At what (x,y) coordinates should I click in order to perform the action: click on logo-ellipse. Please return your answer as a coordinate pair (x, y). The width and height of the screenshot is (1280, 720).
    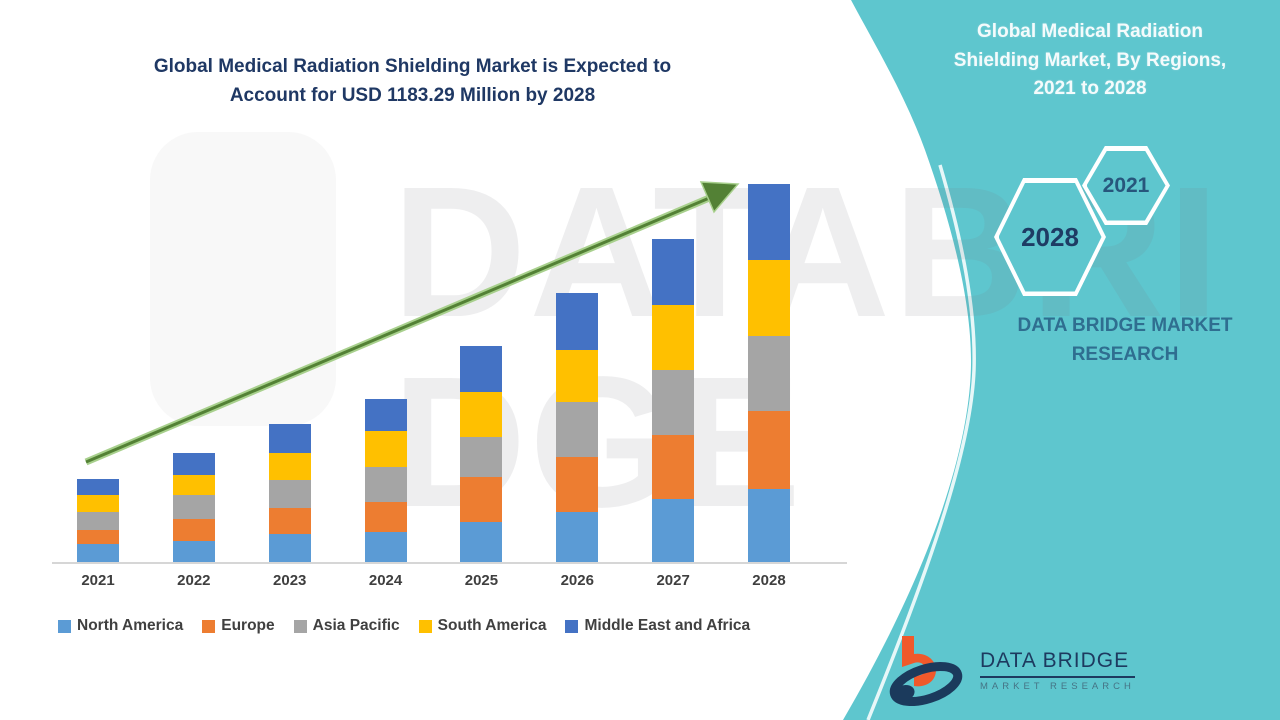
    Looking at the image, I should click on (926, 683).